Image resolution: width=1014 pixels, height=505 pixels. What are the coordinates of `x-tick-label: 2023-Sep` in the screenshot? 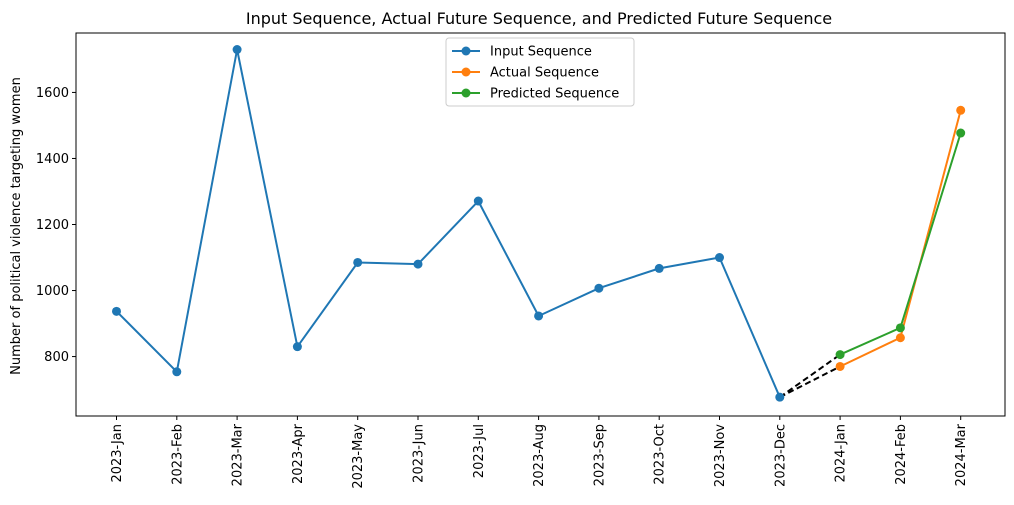 It's located at (599, 455).